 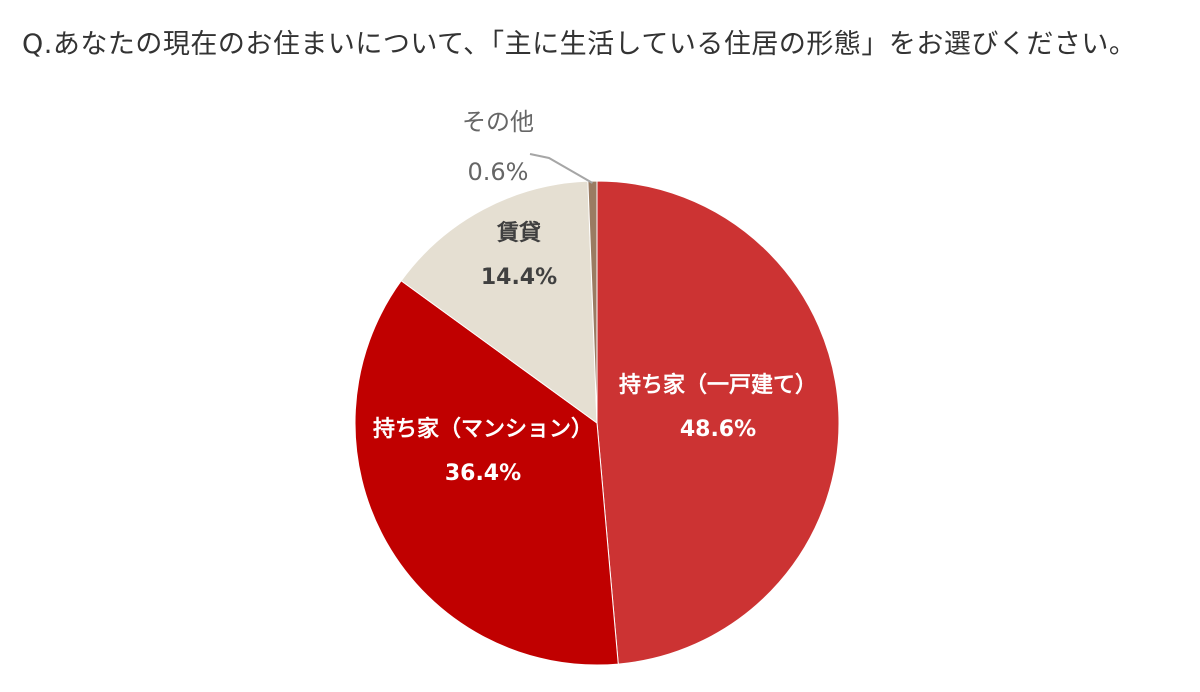 I want to click on slice-label: その他, so click(x=498, y=122).